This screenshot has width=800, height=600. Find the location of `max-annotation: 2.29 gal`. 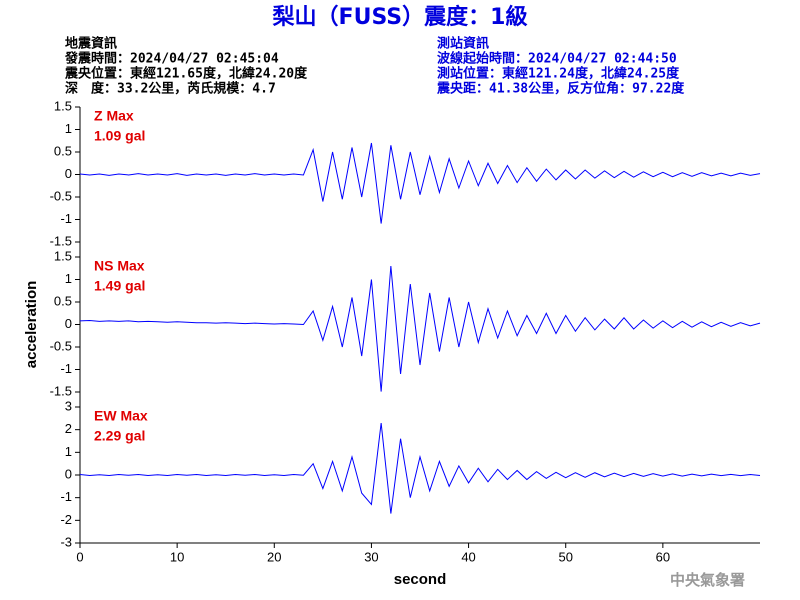

max-annotation: 2.29 gal is located at coordinates (119, 436).